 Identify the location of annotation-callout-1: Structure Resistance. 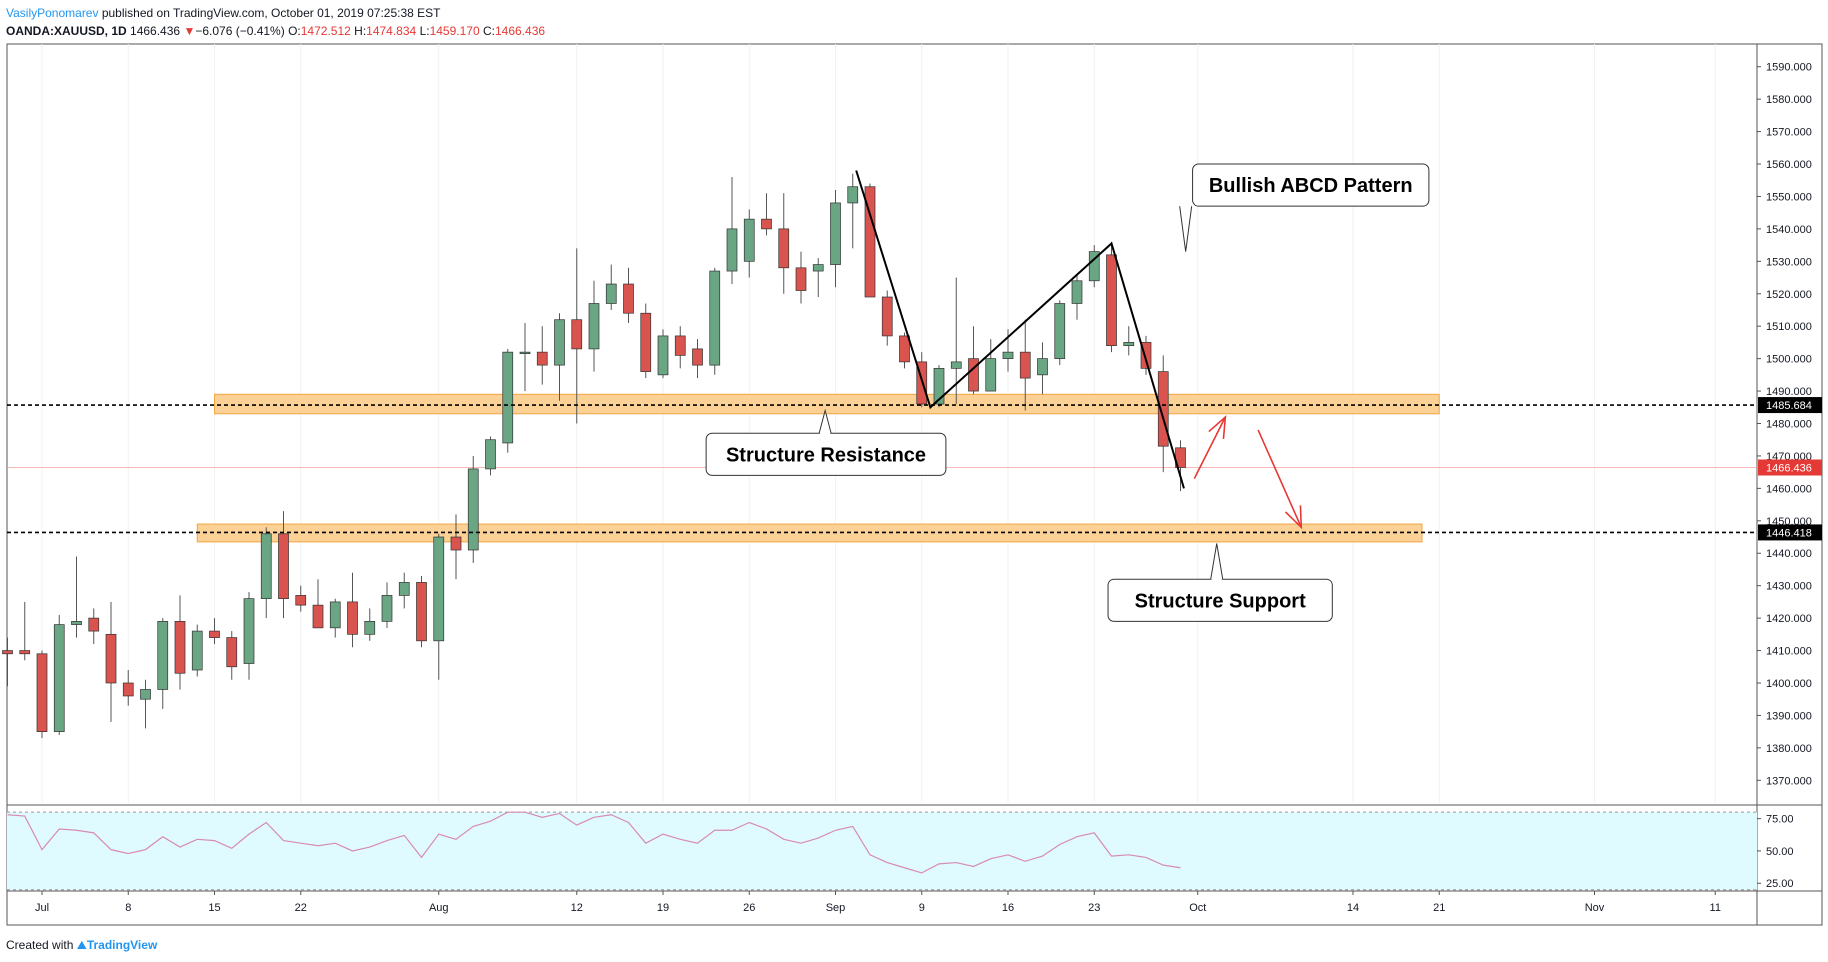
(826, 442).